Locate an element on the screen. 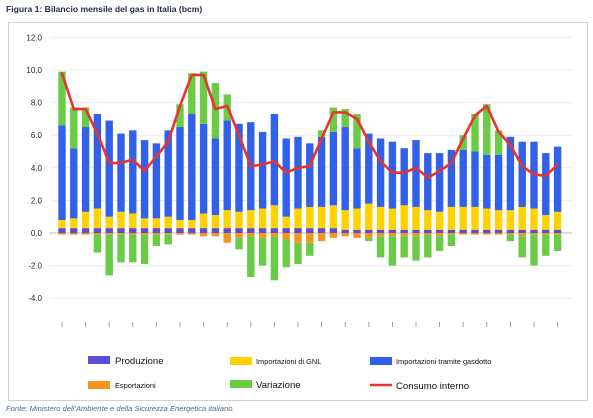  y-tick-label: 8.0 is located at coordinates (37, 103).